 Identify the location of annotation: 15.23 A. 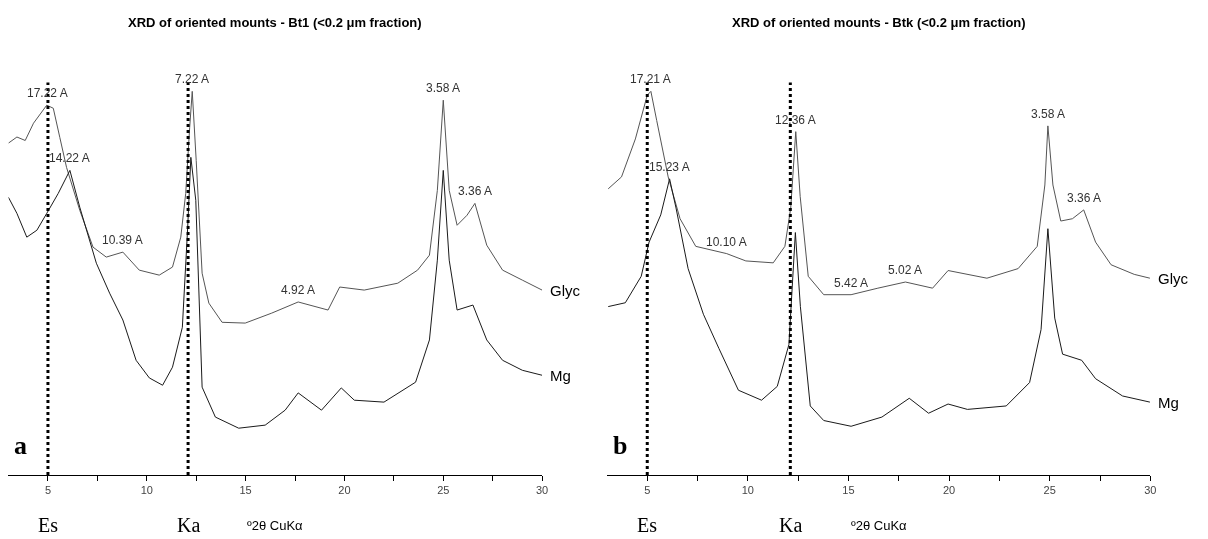
(669, 167).